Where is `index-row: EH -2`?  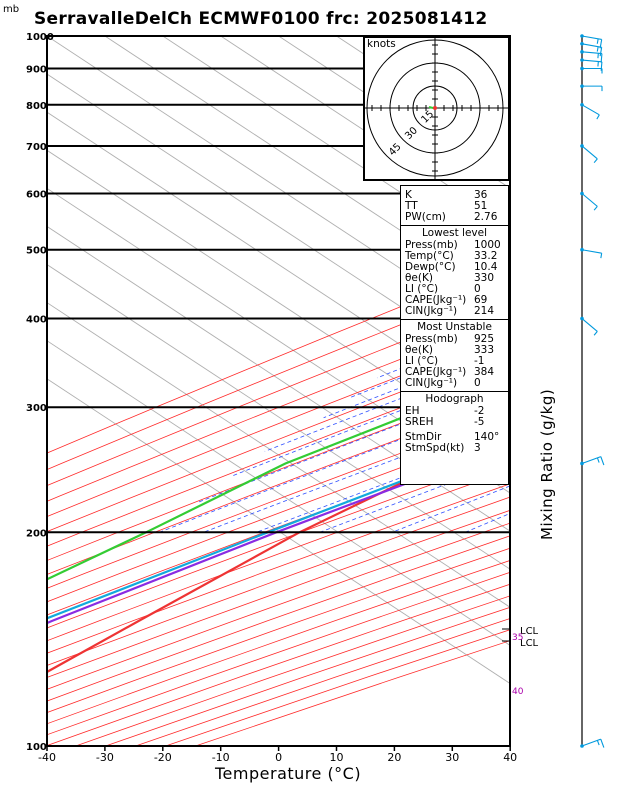
index-row: EH -2 is located at coordinates (454, 411).